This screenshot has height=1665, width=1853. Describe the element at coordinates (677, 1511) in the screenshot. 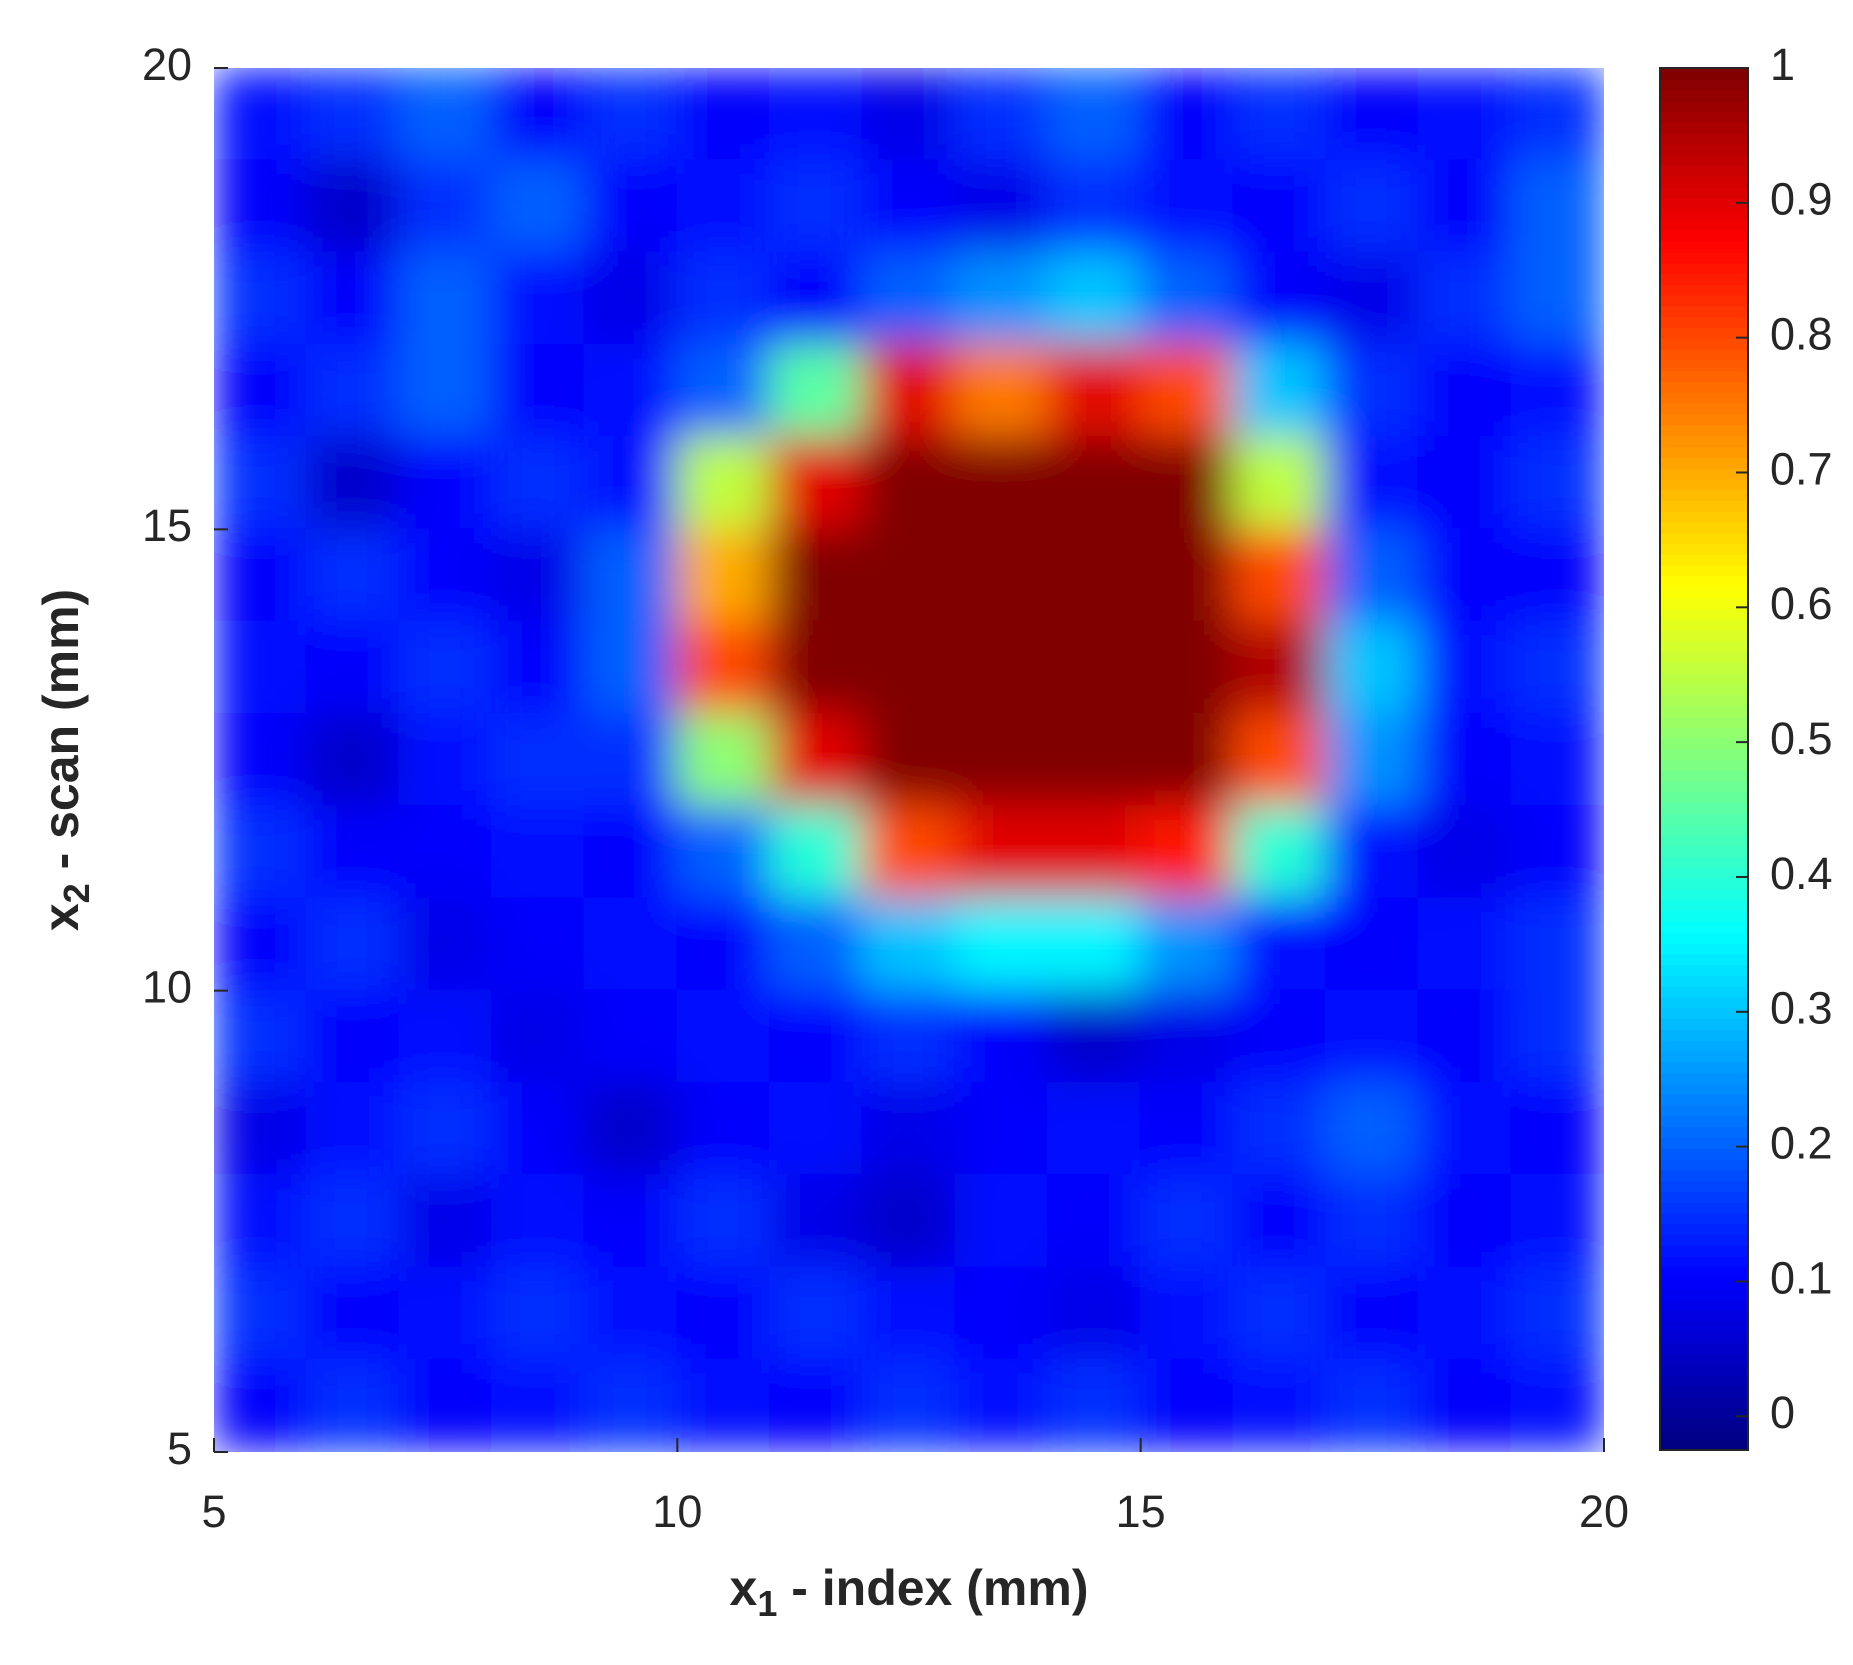

I see `x-tick-label: 10` at that location.